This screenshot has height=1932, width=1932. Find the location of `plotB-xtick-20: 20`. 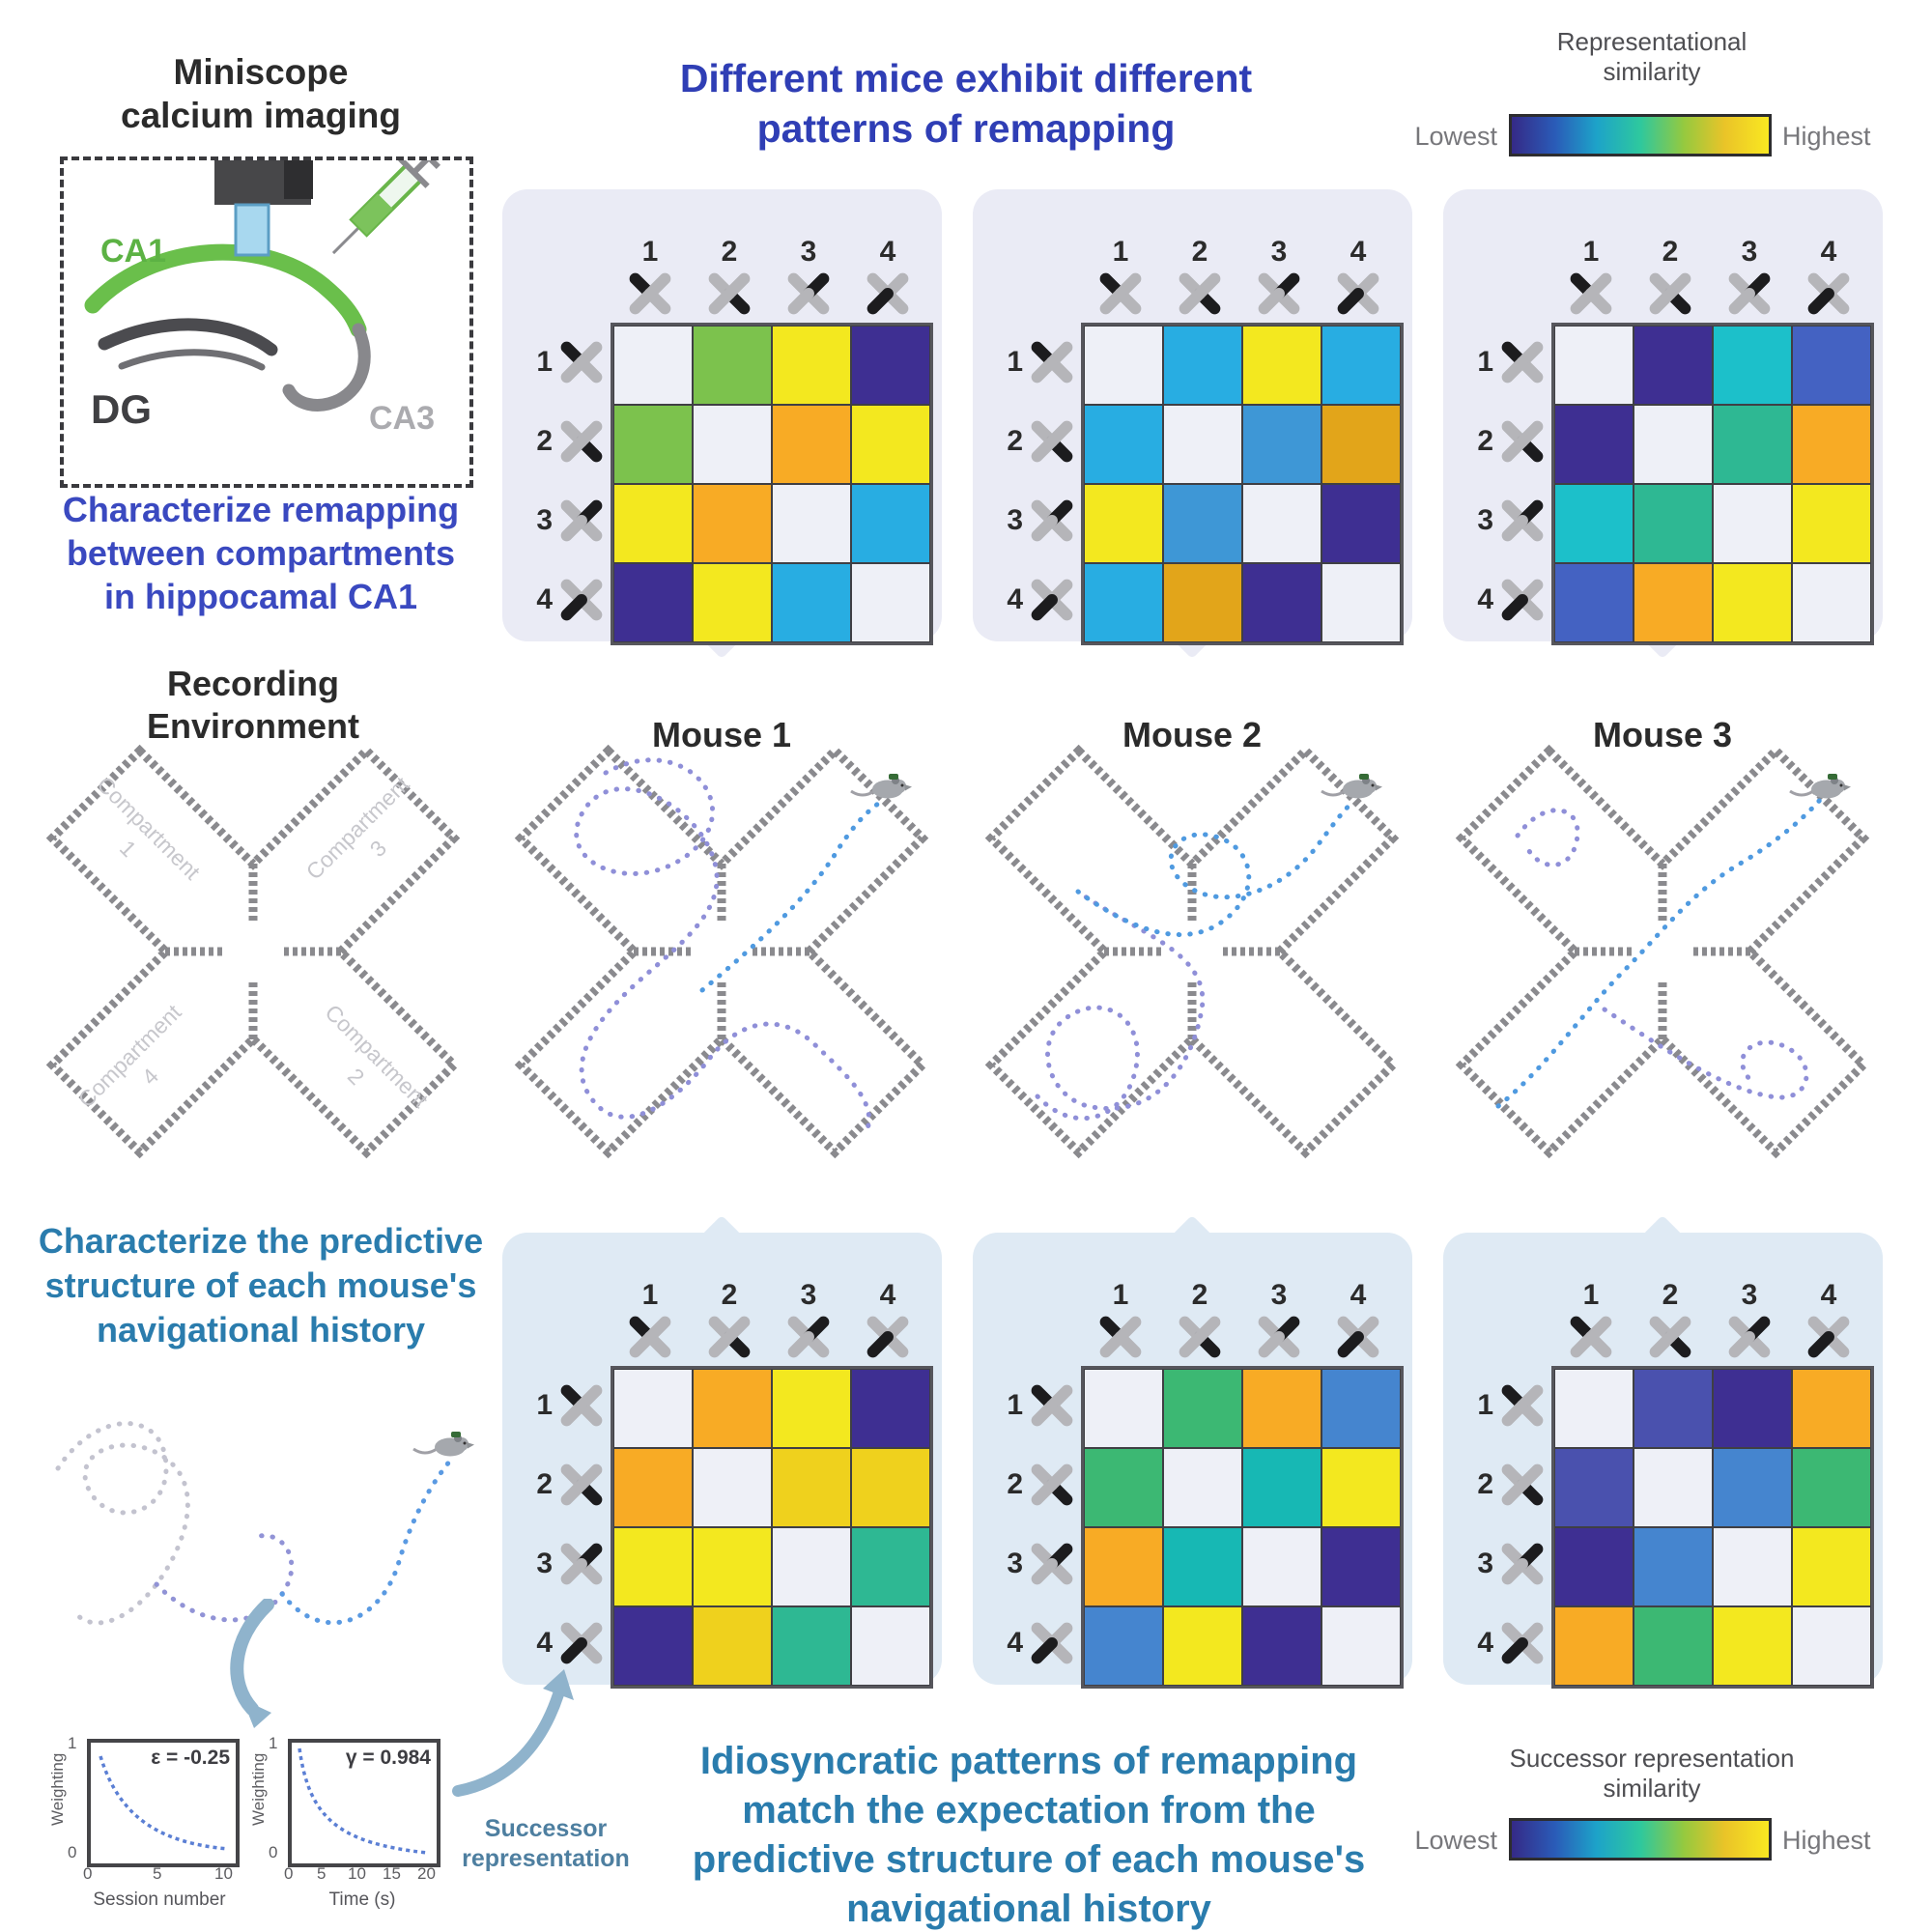

plotB-xtick-20: 20 is located at coordinates (426, 1873).